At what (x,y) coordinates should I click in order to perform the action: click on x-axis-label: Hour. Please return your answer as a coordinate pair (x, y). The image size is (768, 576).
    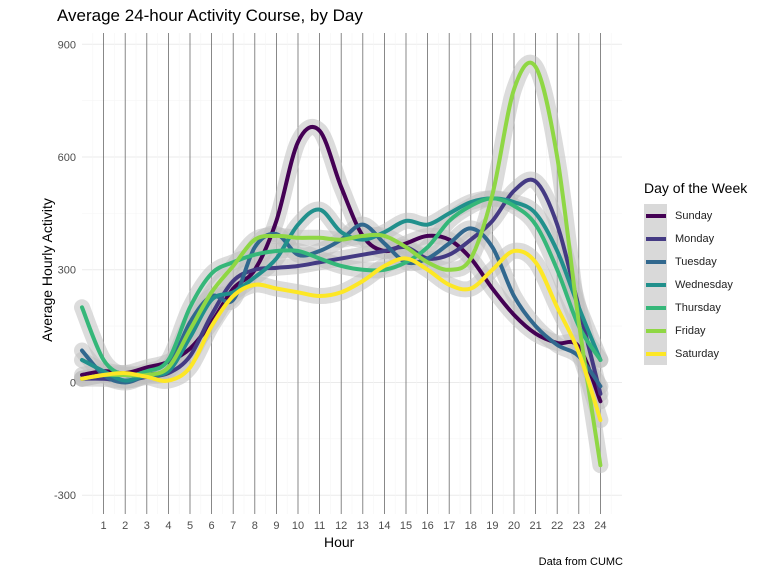
    Looking at the image, I should click on (339, 542).